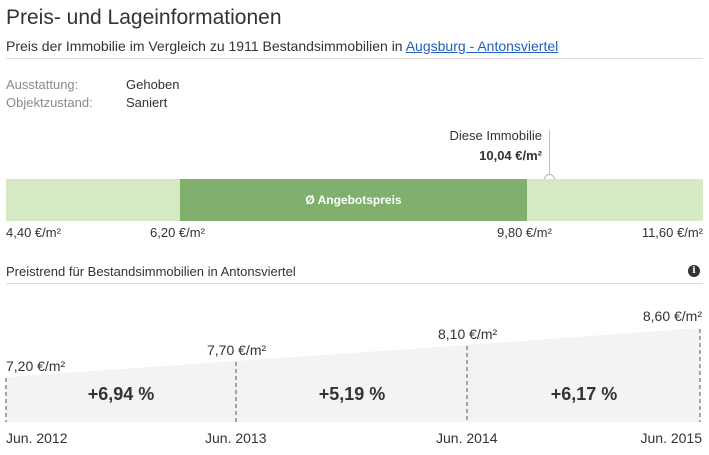  What do you see at coordinates (672, 232) in the screenshot?
I see `price-tick-max: 11,60 €/m²` at bounding box center [672, 232].